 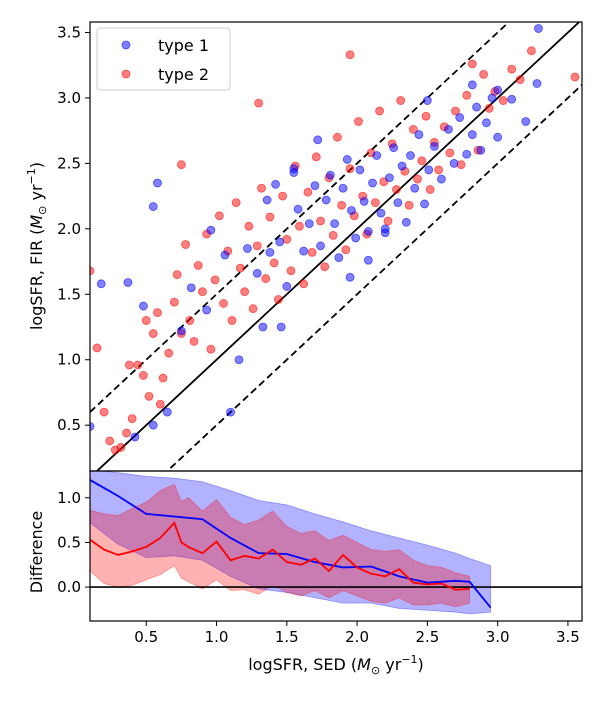 What do you see at coordinates (69, 498) in the screenshot?
I see `bottom-y-tick-label: 1.0` at bounding box center [69, 498].